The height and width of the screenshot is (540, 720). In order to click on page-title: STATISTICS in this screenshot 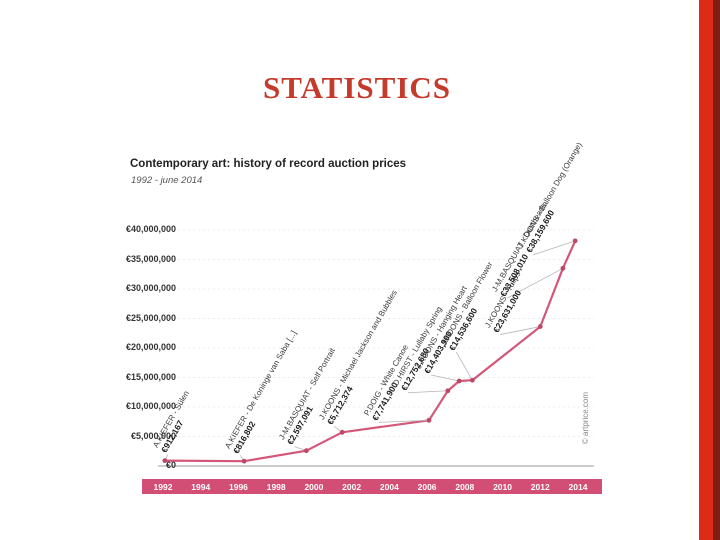, I will do `click(357, 87)`.